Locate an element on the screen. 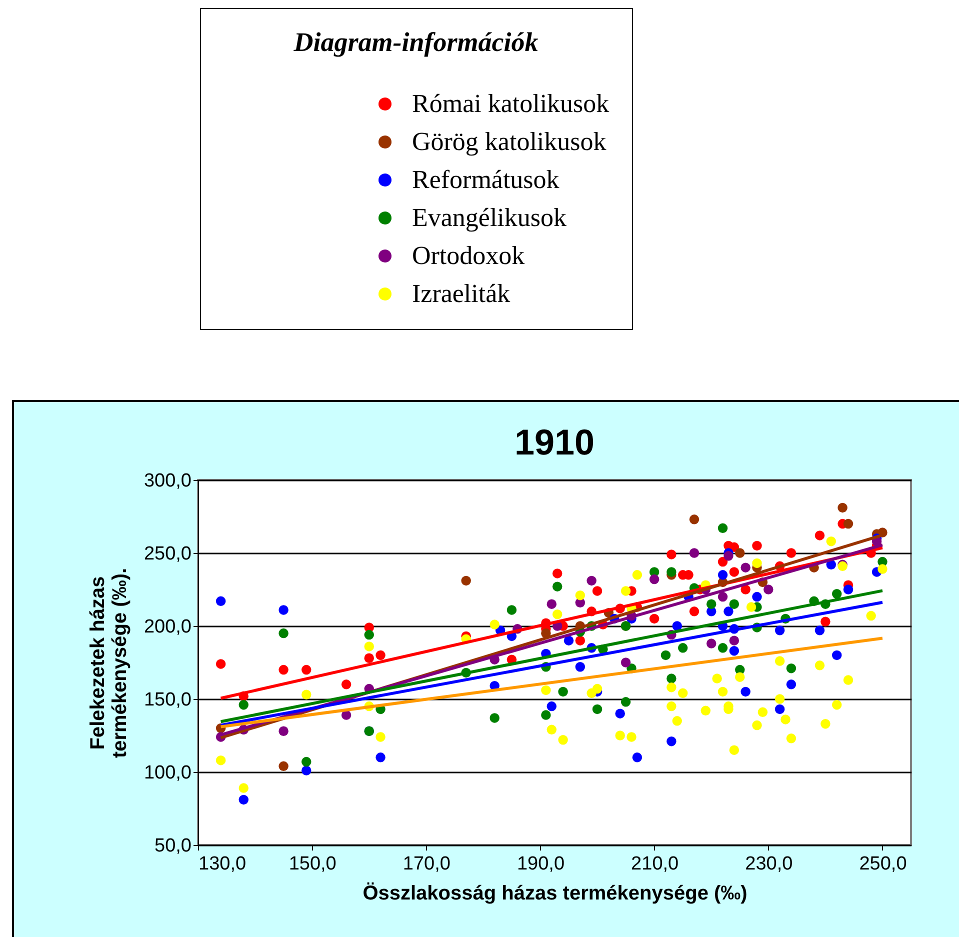 This screenshot has width=959, height=937. y-tick-label: 250,0 is located at coordinates (168, 554).